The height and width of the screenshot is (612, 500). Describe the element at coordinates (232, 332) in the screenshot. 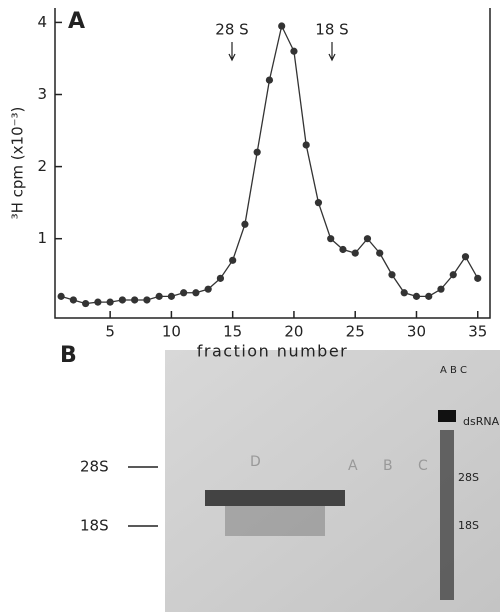

I see `x-tick-label: 15` at that location.